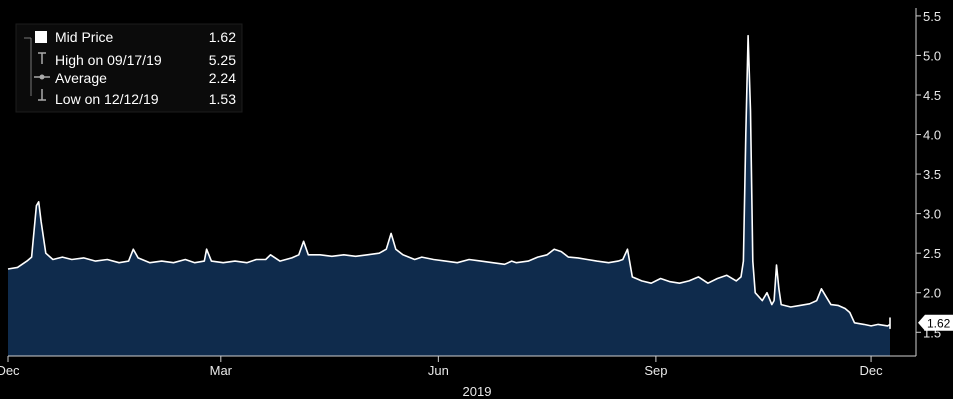 The height and width of the screenshot is (399, 953). What do you see at coordinates (107, 99) in the screenshot?
I see `legend-name-low: Low on 12/12/19` at bounding box center [107, 99].